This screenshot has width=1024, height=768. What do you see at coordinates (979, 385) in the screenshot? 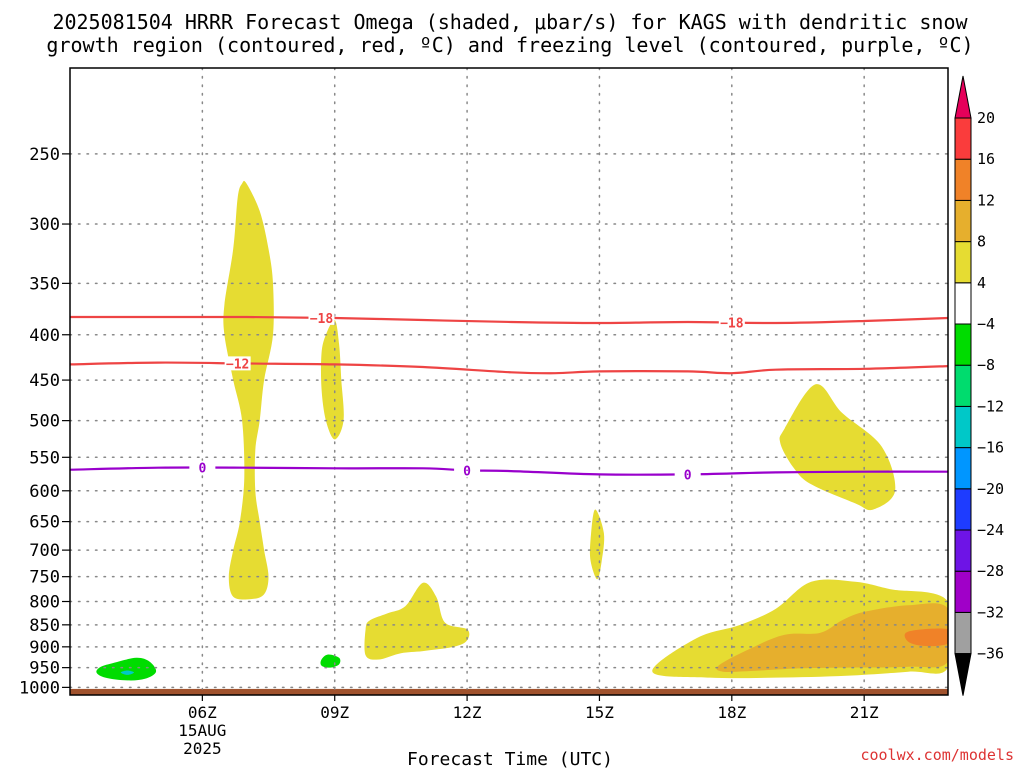
I see `colorbar: −36 −32 −28 −24 −20 −16 −12 −8 −4 4 8 12 16 20` at bounding box center [979, 385].